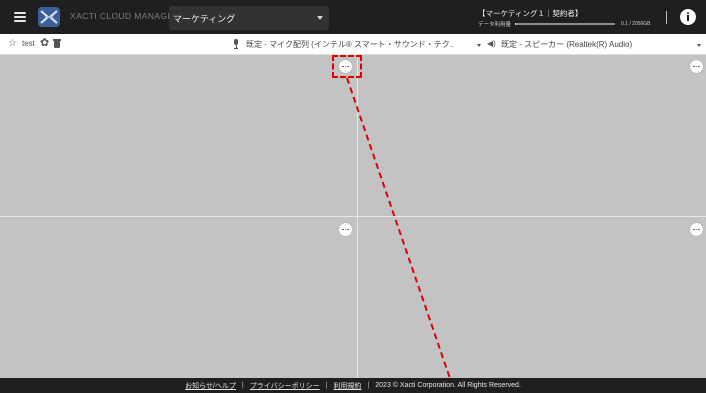 The width and height of the screenshot is (706, 393). What do you see at coordinates (125, 16) in the screenshot?
I see `brand-name: XACTI CLOUD MANAGER` at bounding box center [125, 16].